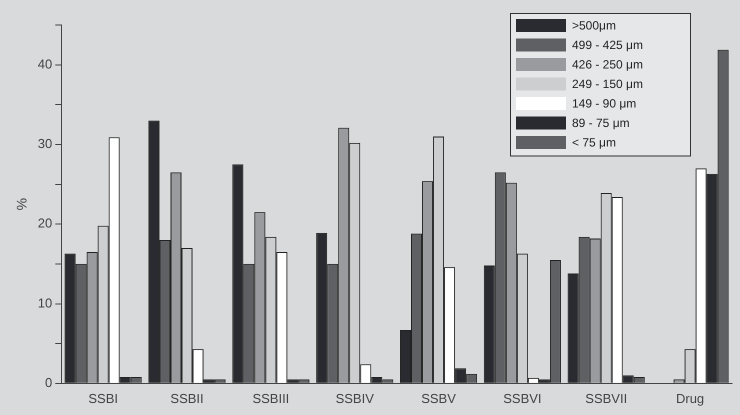 This screenshot has width=740, height=415. Describe the element at coordinates (45, 144) in the screenshot. I see `y-tick-label: 30` at that location.